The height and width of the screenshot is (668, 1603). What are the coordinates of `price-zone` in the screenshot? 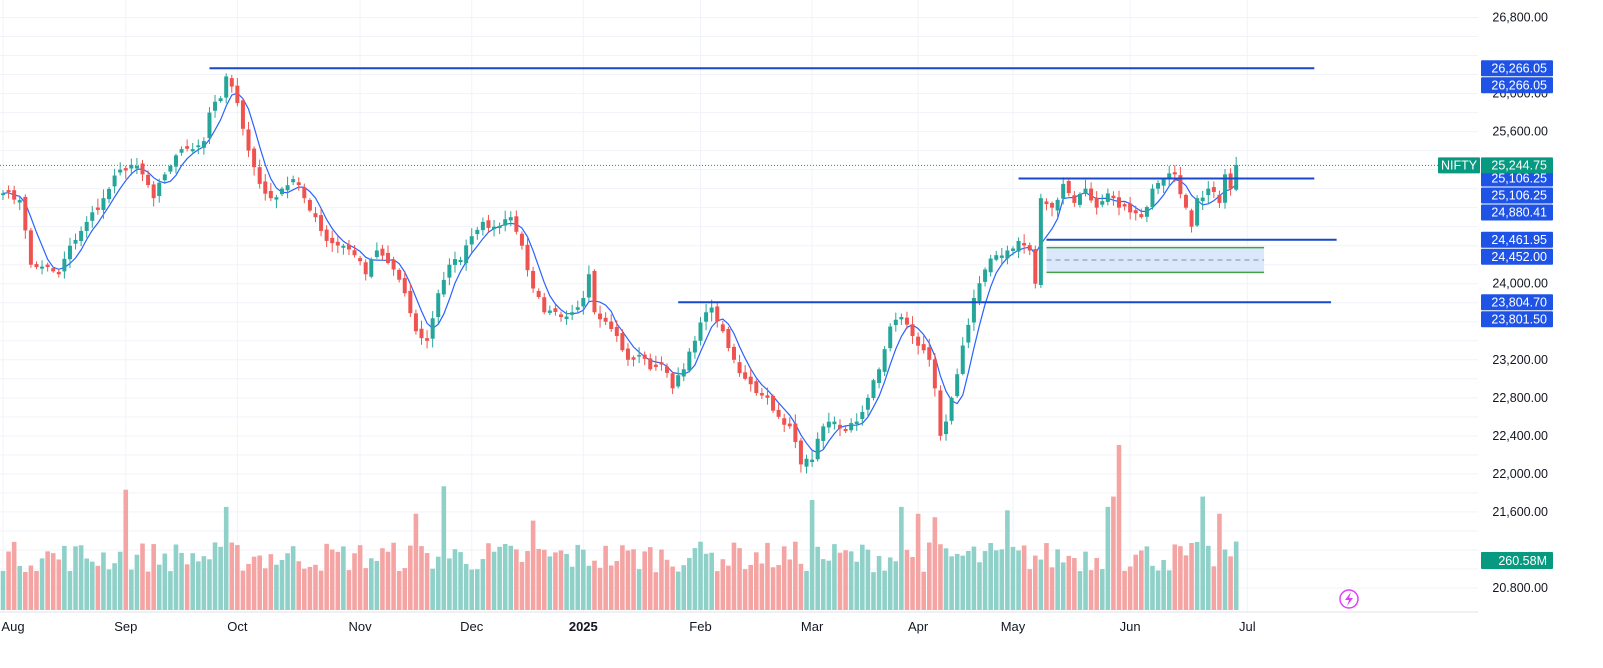 It's located at (1155, 260).